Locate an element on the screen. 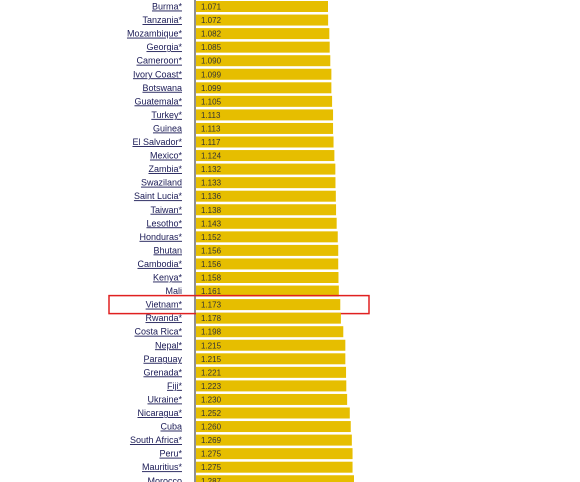 The image size is (580, 482). data-label: 1.287 is located at coordinates (211, 479).